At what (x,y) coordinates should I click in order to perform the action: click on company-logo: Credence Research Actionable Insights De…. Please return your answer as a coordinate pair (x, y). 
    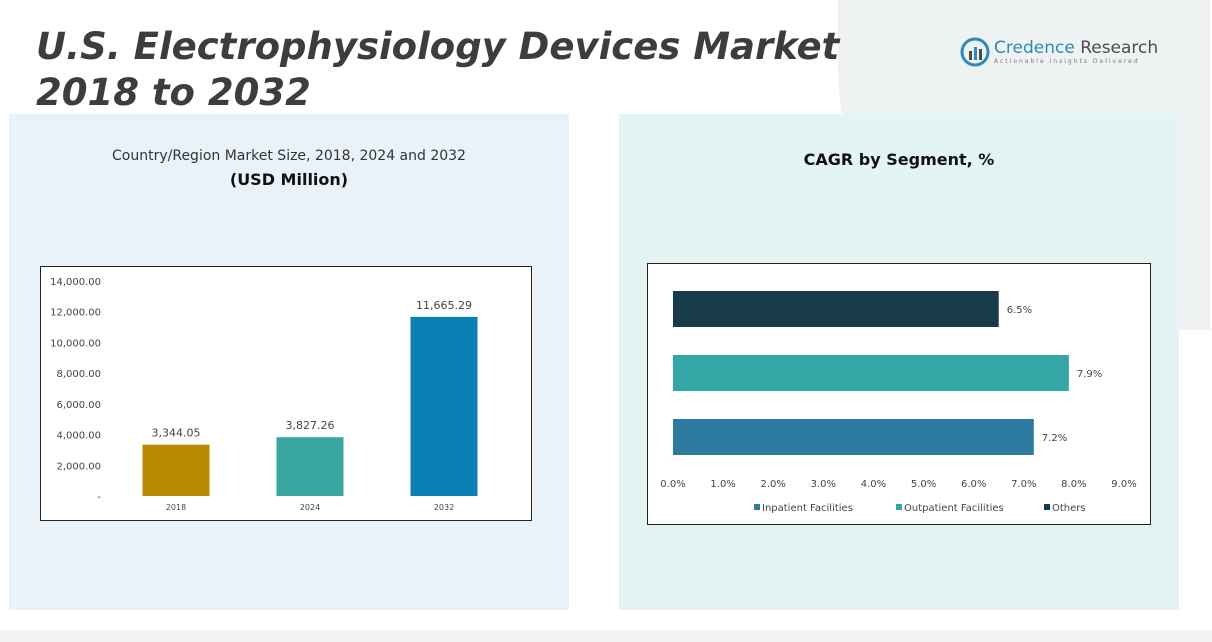
    Looking at the image, I should click on (1059, 52).